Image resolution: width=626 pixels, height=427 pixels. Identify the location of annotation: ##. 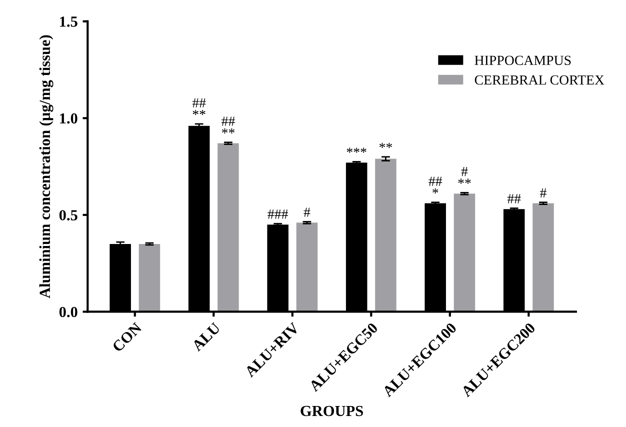
(514, 199).